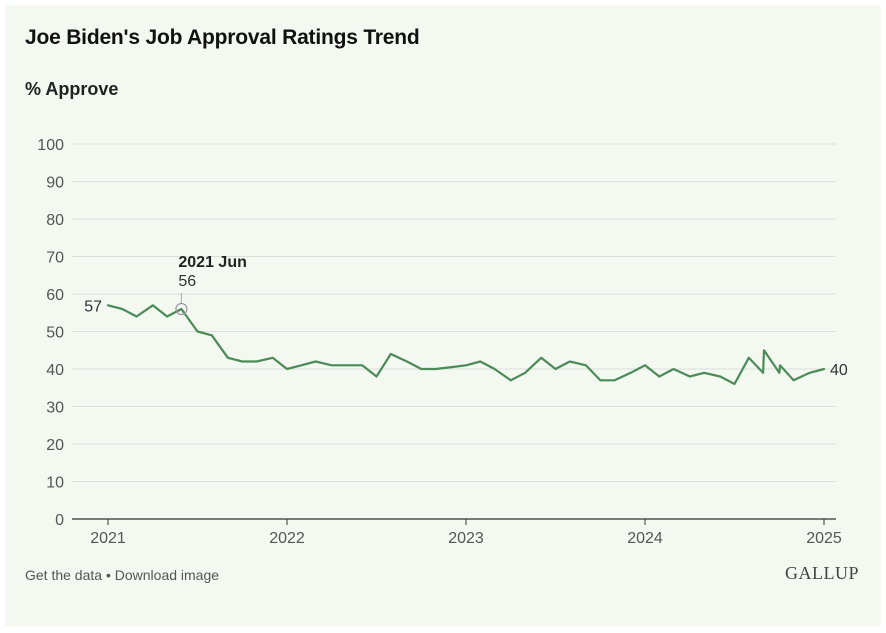 The image size is (886, 633). Describe the element at coordinates (55, 408) in the screenshot. I see `y-tick-label-30: 30` at that location.